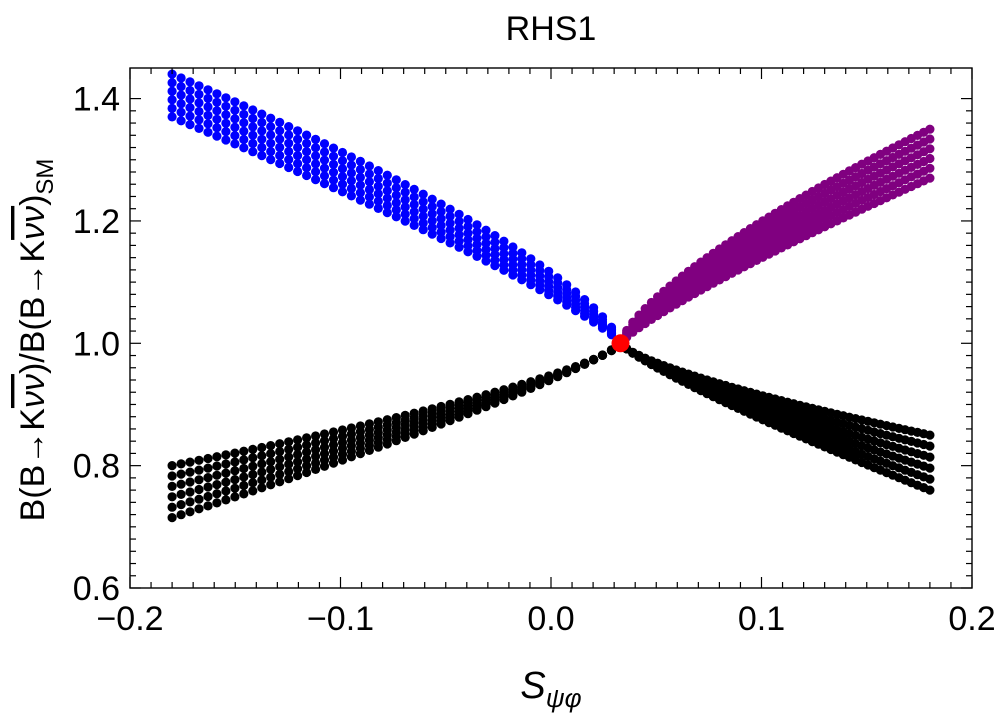 This screenshot has width=1000, height=717. I want to click on y-tick-label: 1.4, so click(96, 100).